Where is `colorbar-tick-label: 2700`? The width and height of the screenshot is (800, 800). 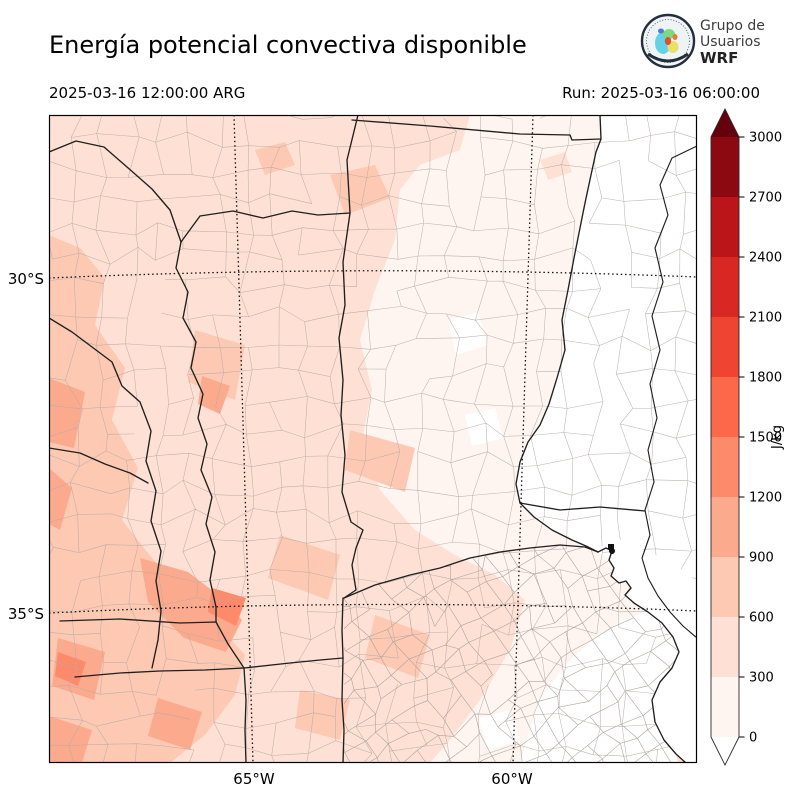 colorbar-tick-label: 2700 is located at coordinates (765, 198).